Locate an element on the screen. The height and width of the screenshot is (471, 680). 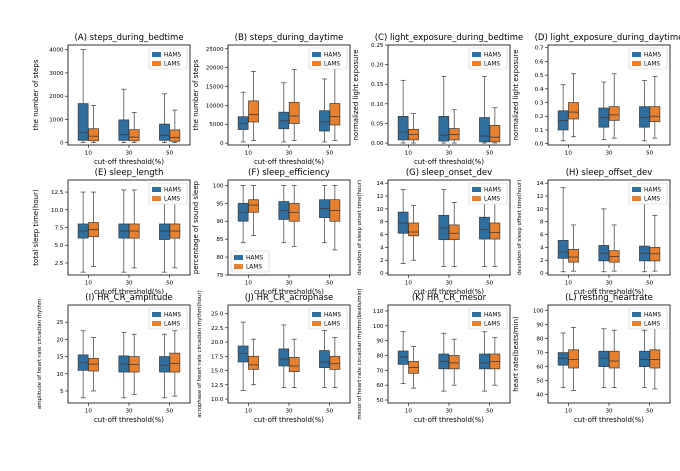
y-tick-label: 0.7 is located at coordinates (539, 49).